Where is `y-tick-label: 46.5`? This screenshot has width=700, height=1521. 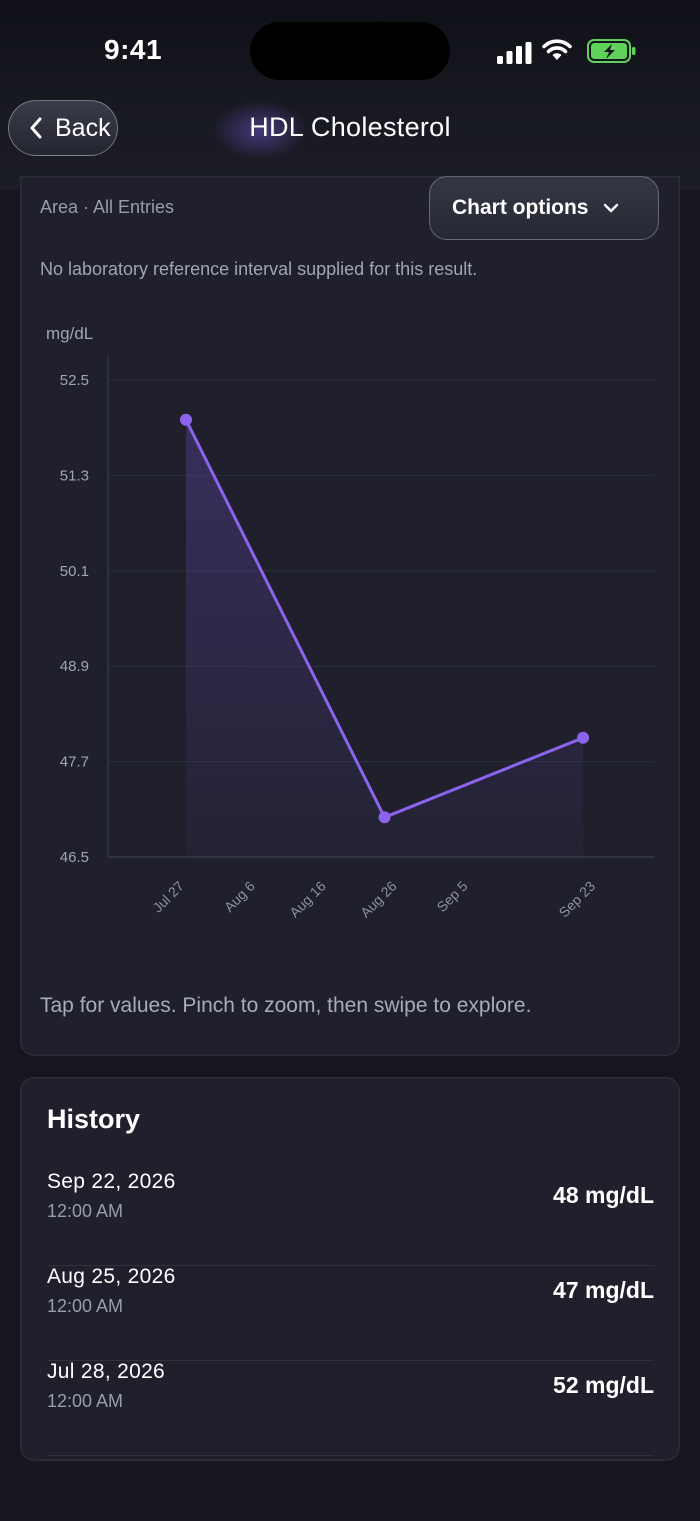 y-tick-label: 46.5 is located at coordinates (74, 857).